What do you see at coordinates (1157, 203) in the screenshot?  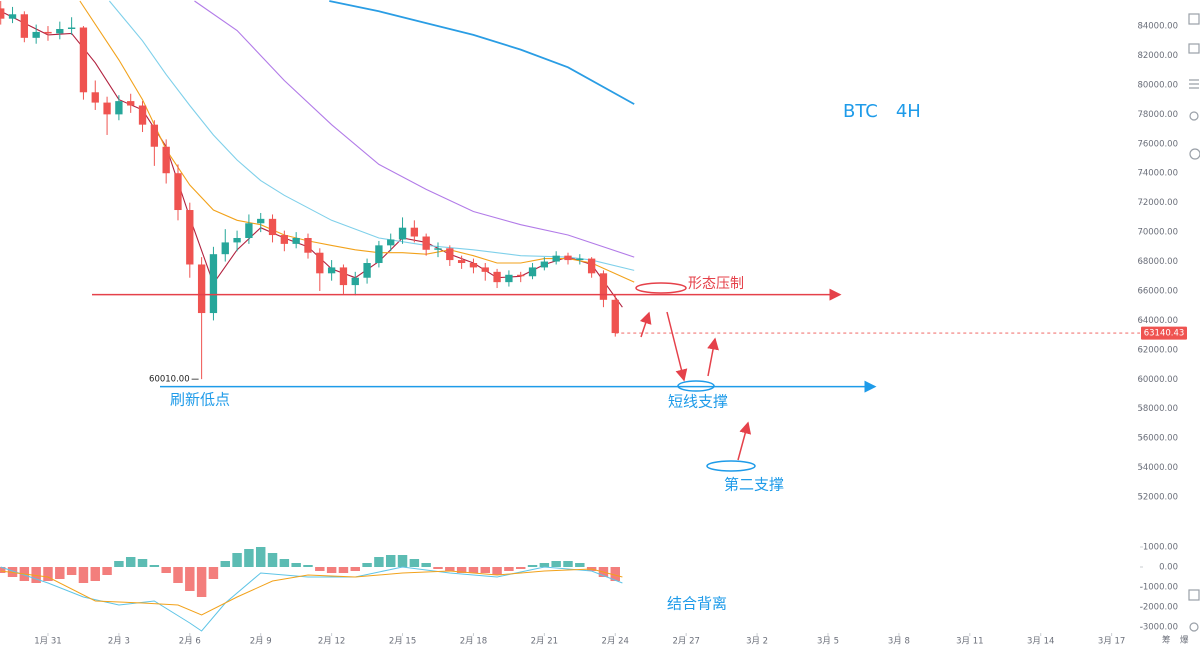 I see `y-tick-label: 72000.00` at bounding box center [1157, 203].